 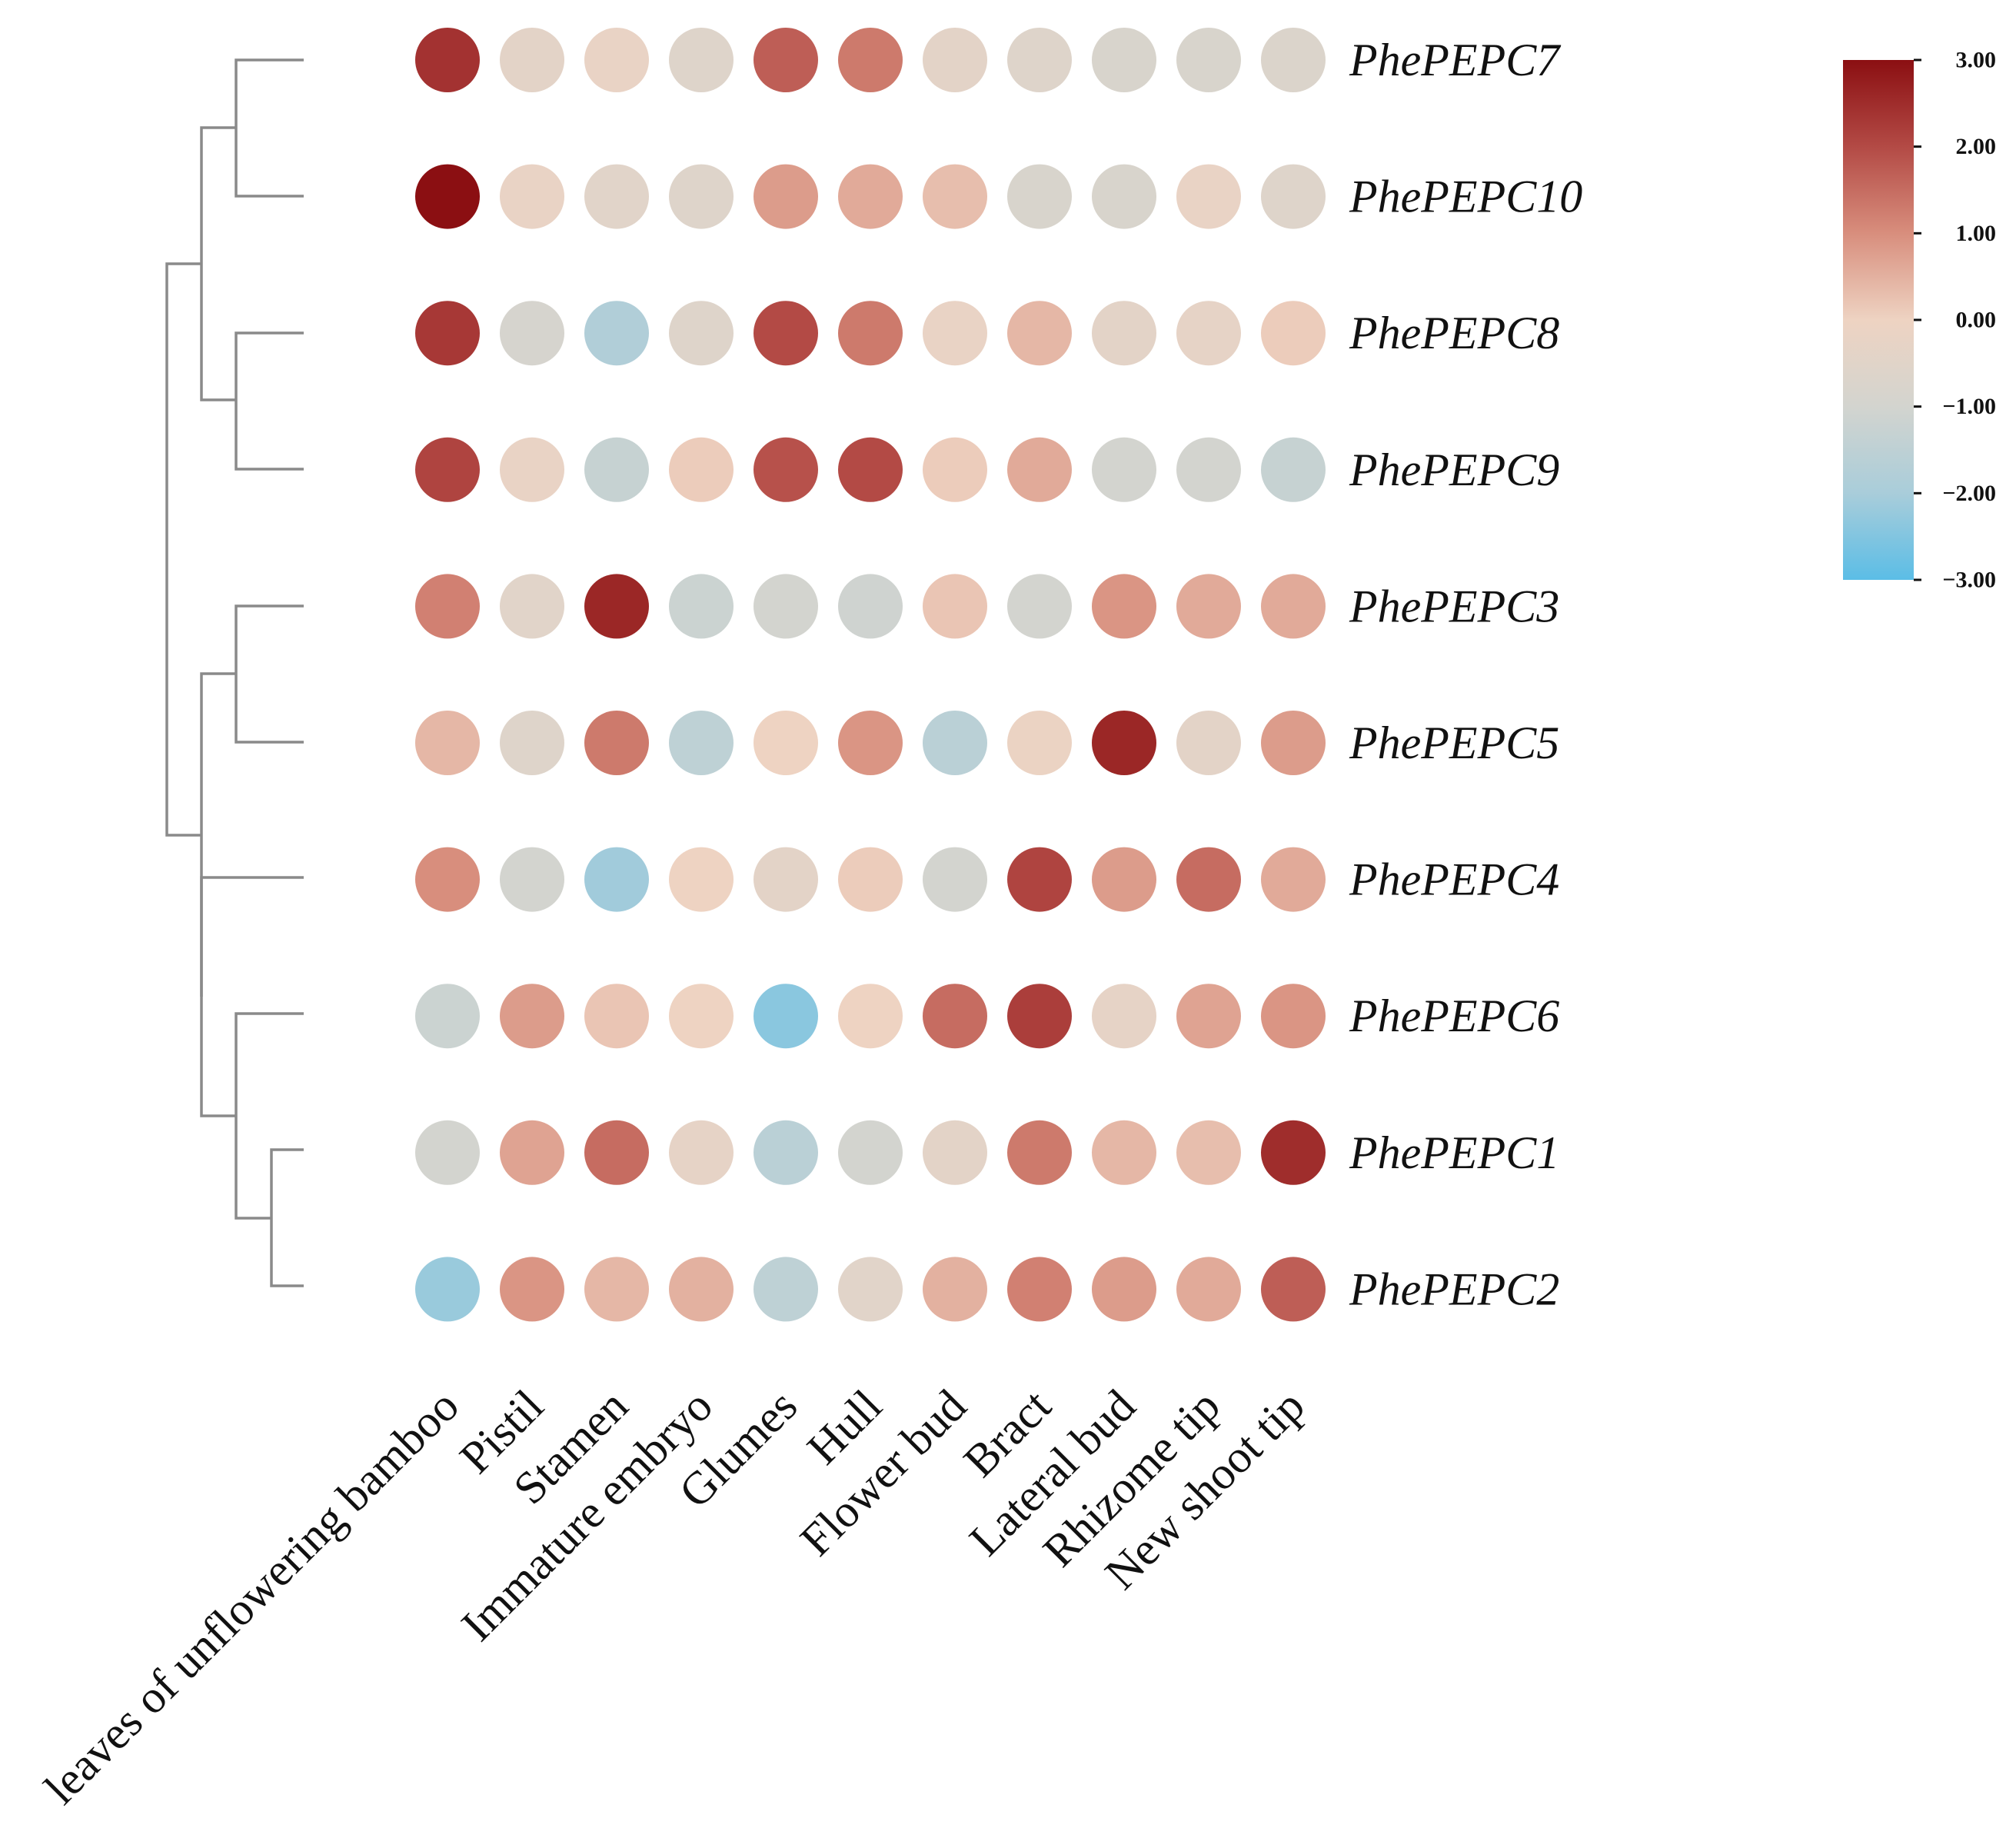 I want to click on colorbar-gradient, so click(x=1879, y=320).